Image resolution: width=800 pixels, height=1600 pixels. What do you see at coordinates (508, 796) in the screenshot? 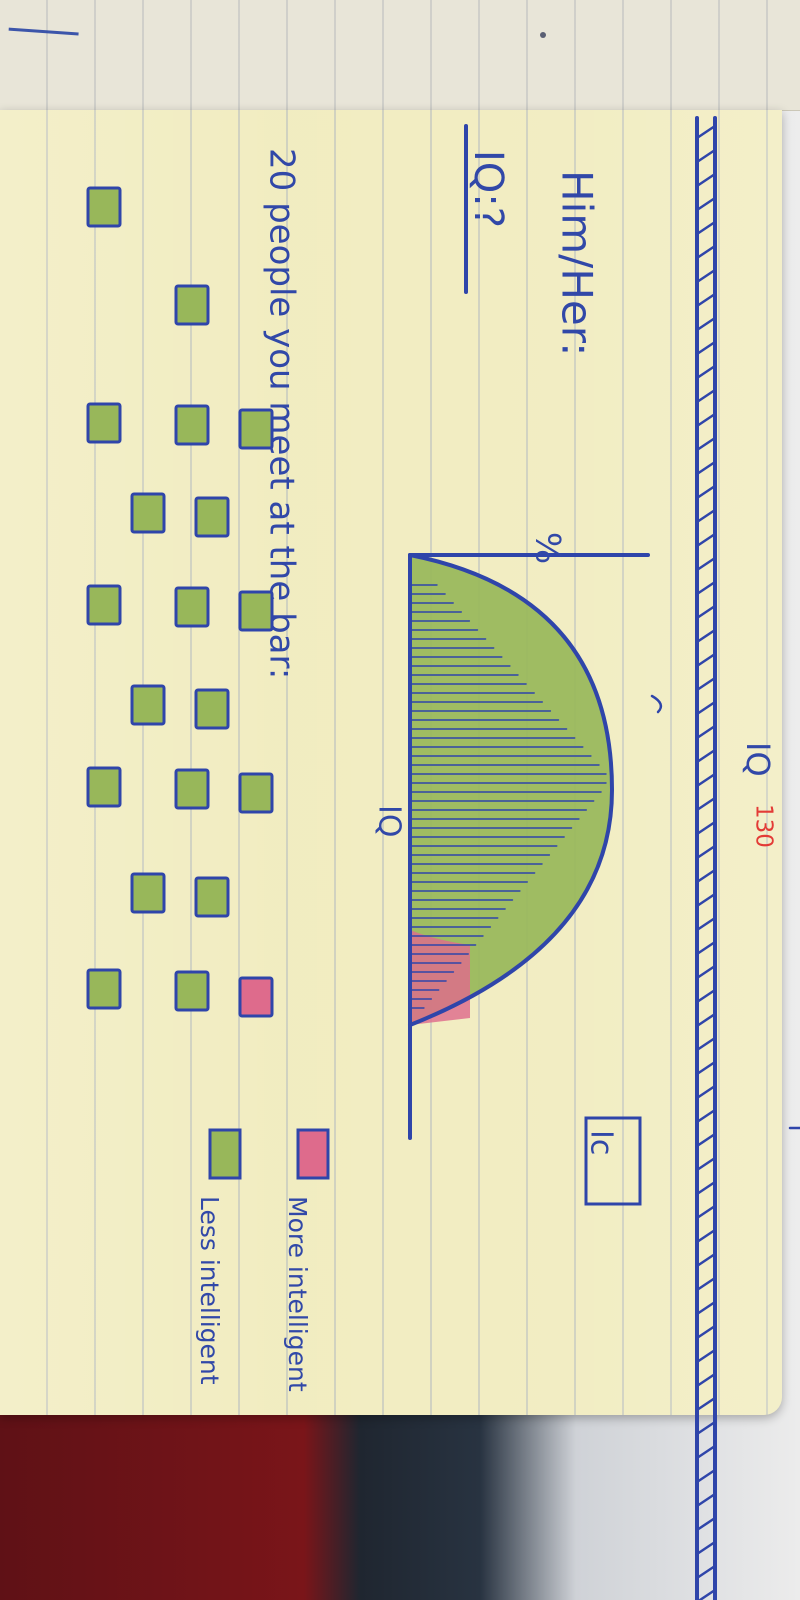
I see `curve-hatches` at bounding box center [508, 796].